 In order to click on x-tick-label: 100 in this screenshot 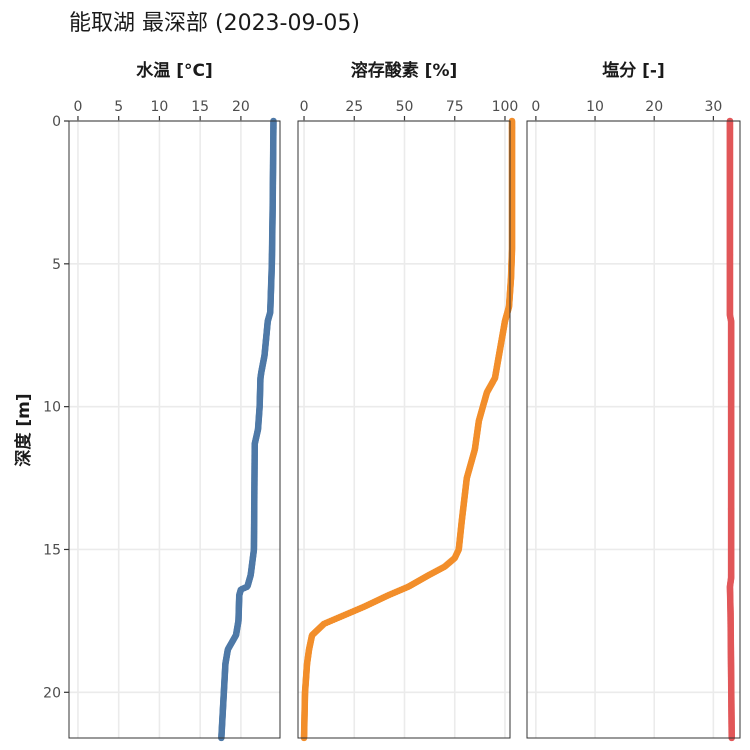, I will do `click(505, 107)`.